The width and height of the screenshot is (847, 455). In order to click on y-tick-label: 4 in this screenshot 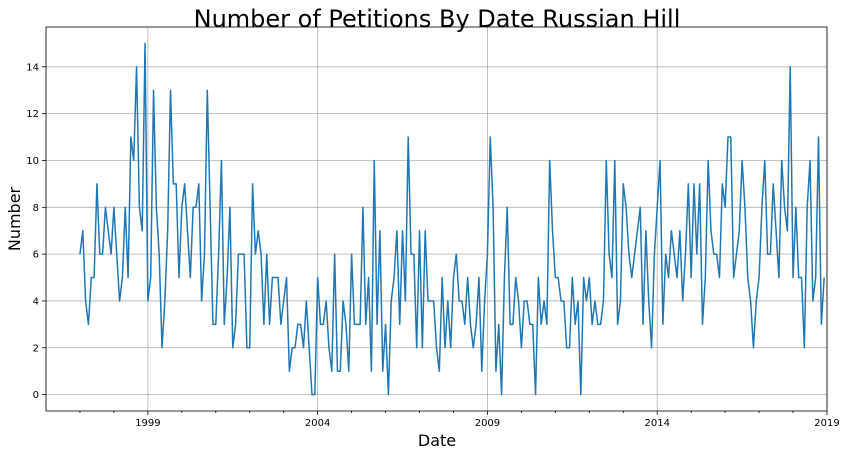, I will do `click(36, 301)`.